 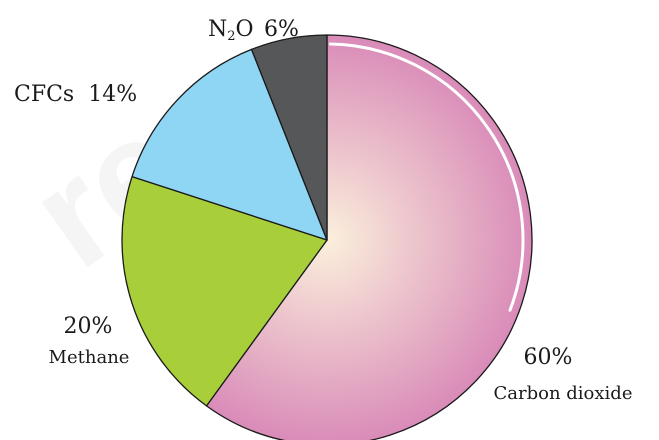 I want to click on co2-name-label: Carbon dioxide, so click(x=563, y=393).